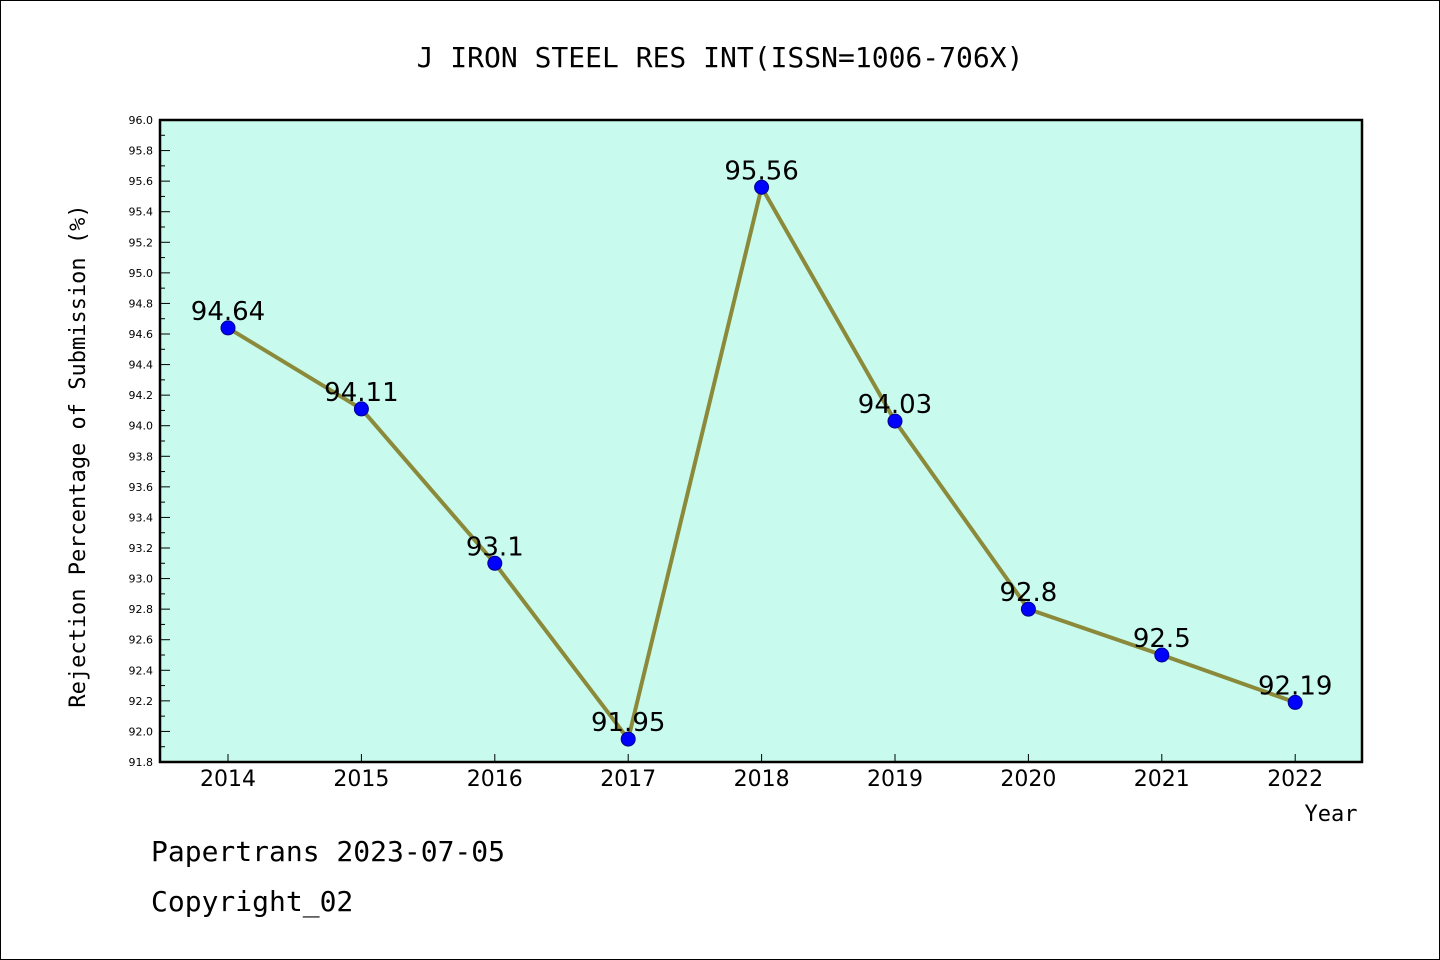  Describe the element at coordinates (895, 405) in the screenshot. I see `data-label: 94.03` at that location.